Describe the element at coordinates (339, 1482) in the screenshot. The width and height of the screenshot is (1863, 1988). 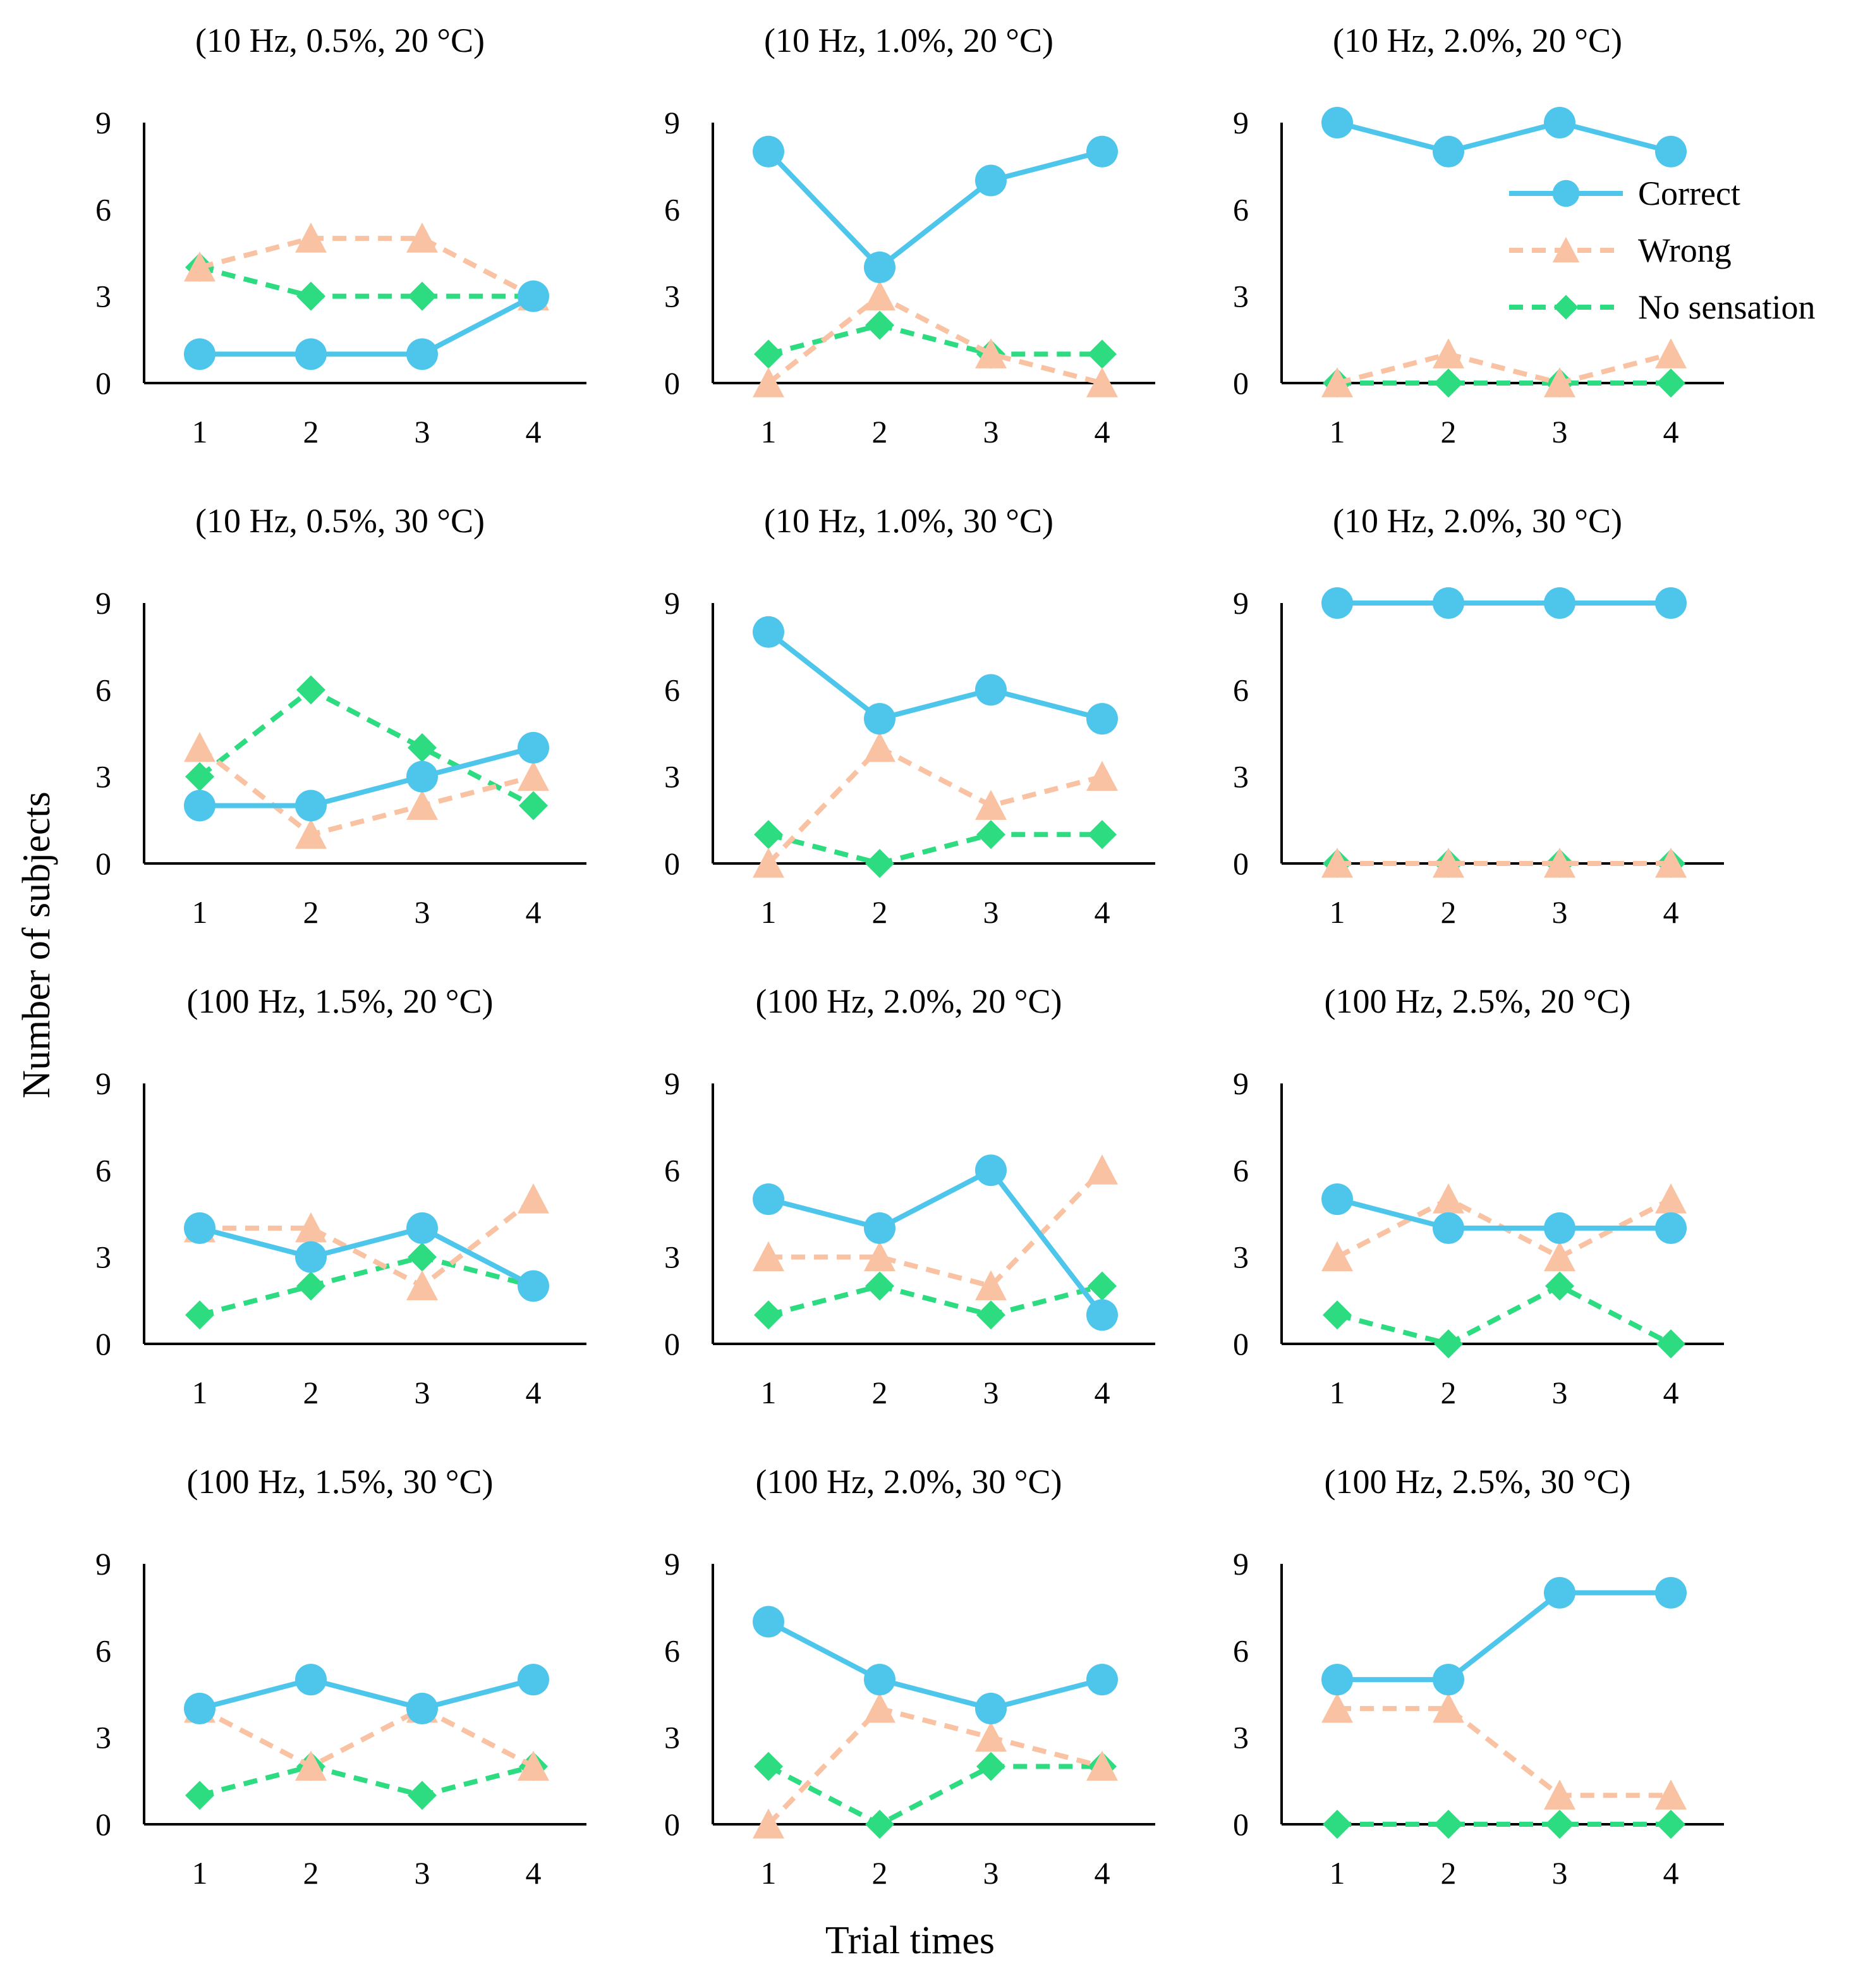
I see `panel-title: (100 Hz, 1.5%, 30 °C)` at that location.